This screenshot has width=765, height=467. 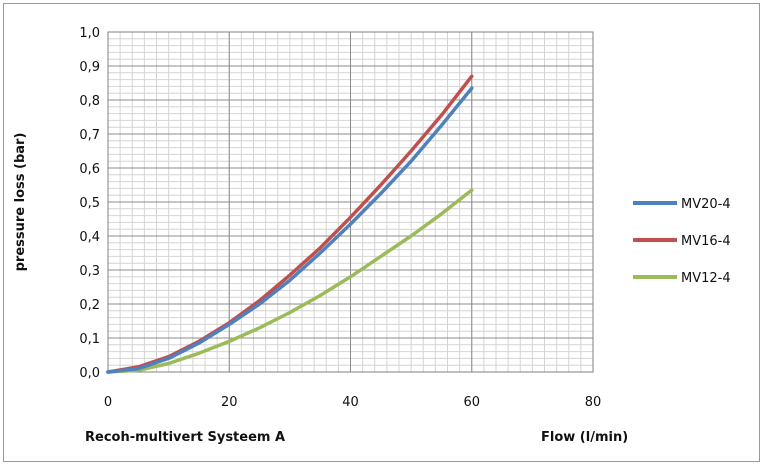 I want to click on legend: MV20-4 MV16-4 MV12-4, so click(x=682, y=241).